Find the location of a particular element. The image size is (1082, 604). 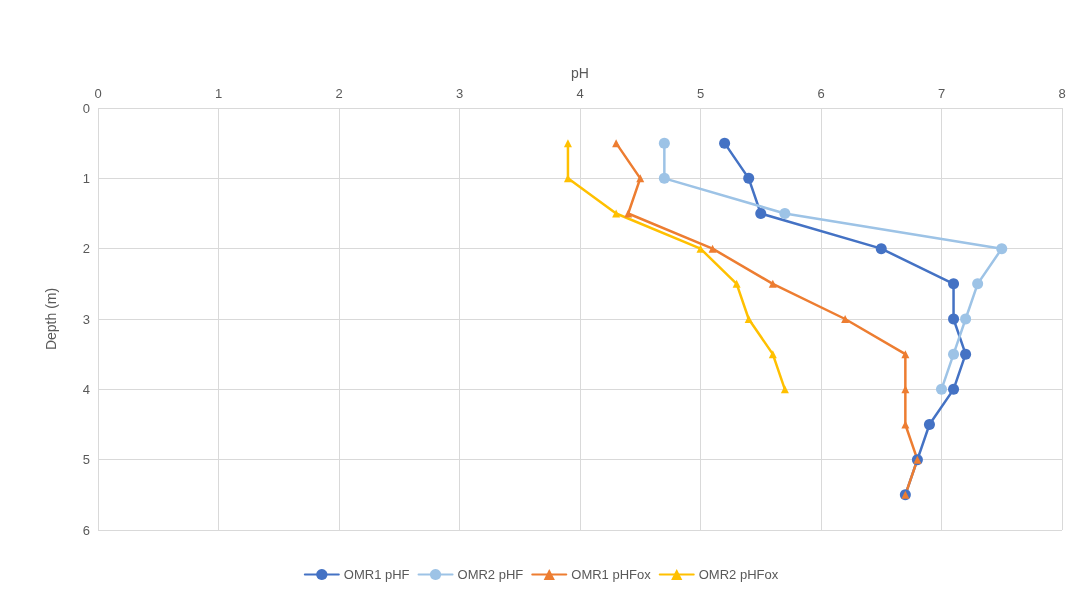

x-tick-label: 5 is located at coordinates (700, 93).